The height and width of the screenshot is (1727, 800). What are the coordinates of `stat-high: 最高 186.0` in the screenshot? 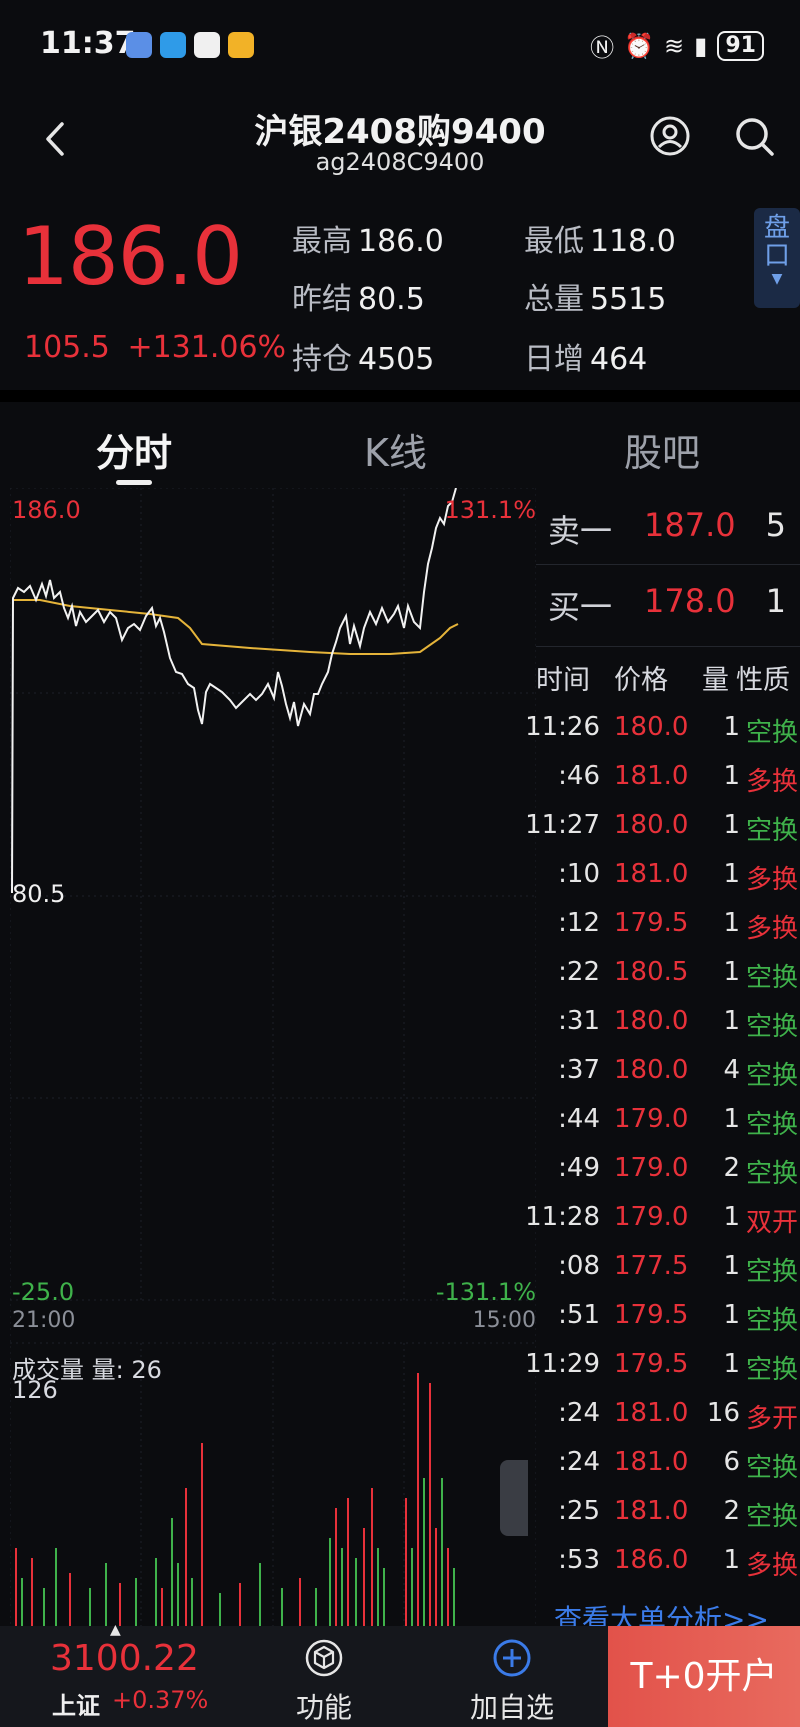 It's located at (368, 241).